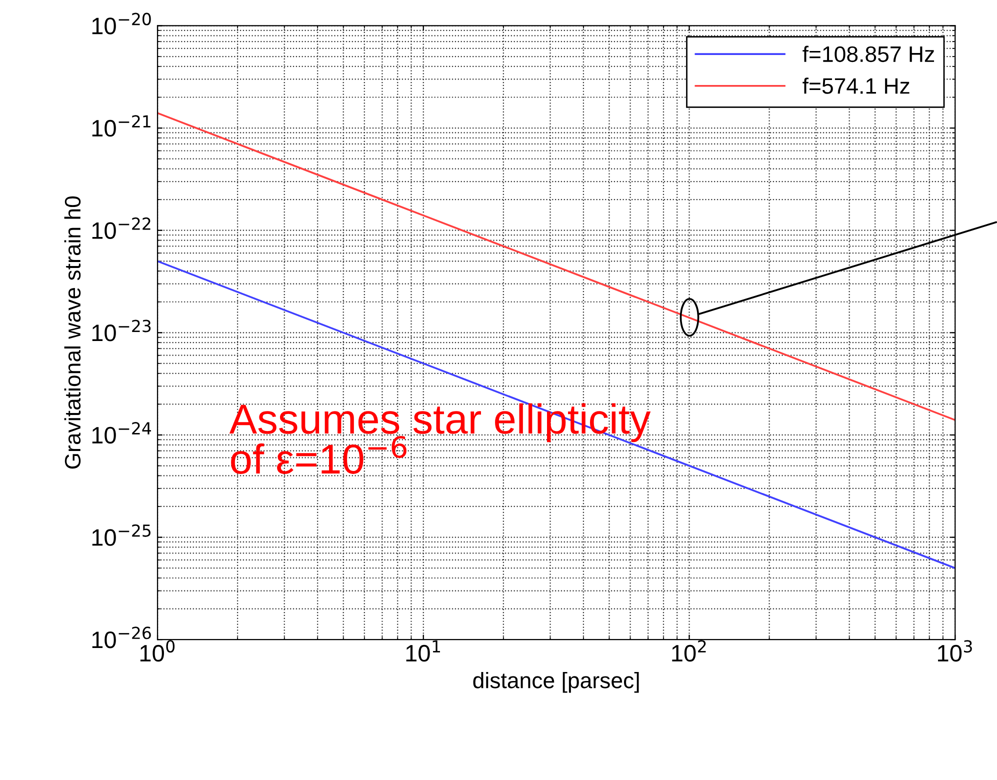 This screenshot has height=780, width=997. I want to click on legend-label: f=108.857 Hz, so click(868, 54).